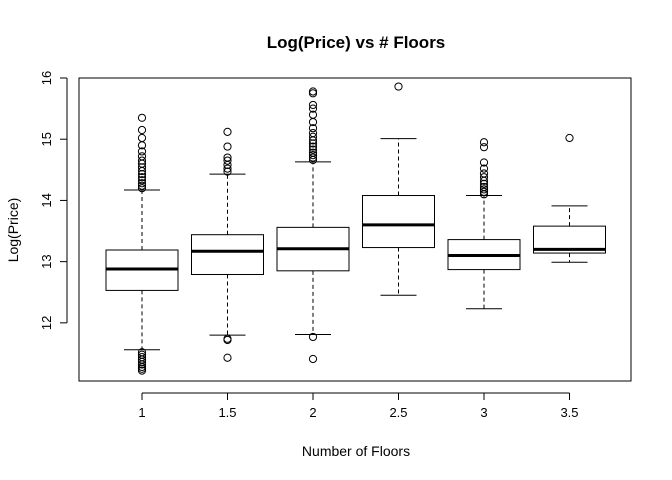 This screenshot has width=672, height=480. Describe the element at coordinates (46, 323) in the screenshot. I see `y-tick-label: 12` at that location.